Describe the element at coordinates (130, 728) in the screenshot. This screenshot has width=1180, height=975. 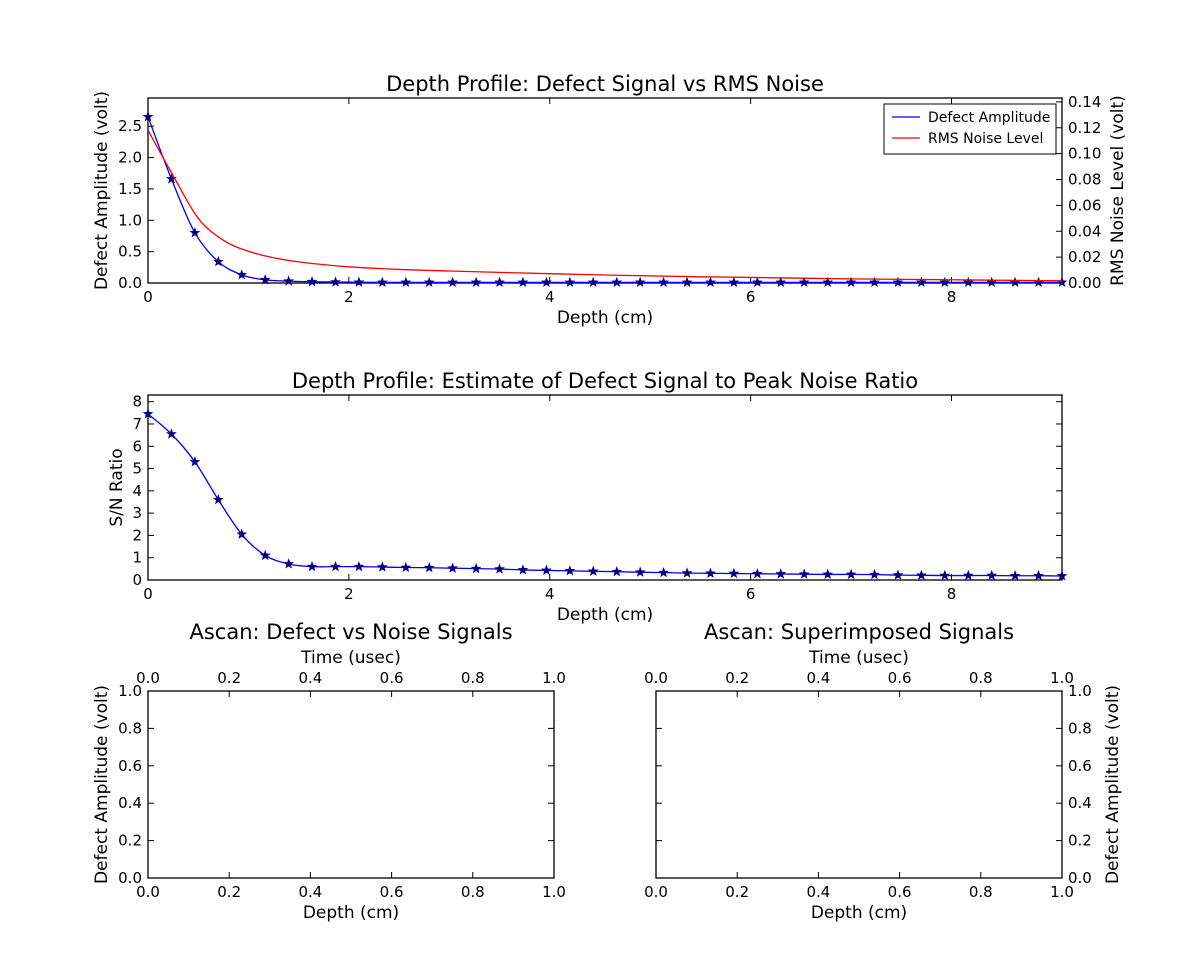
I see `y-tick-label: 0.8` at that location.